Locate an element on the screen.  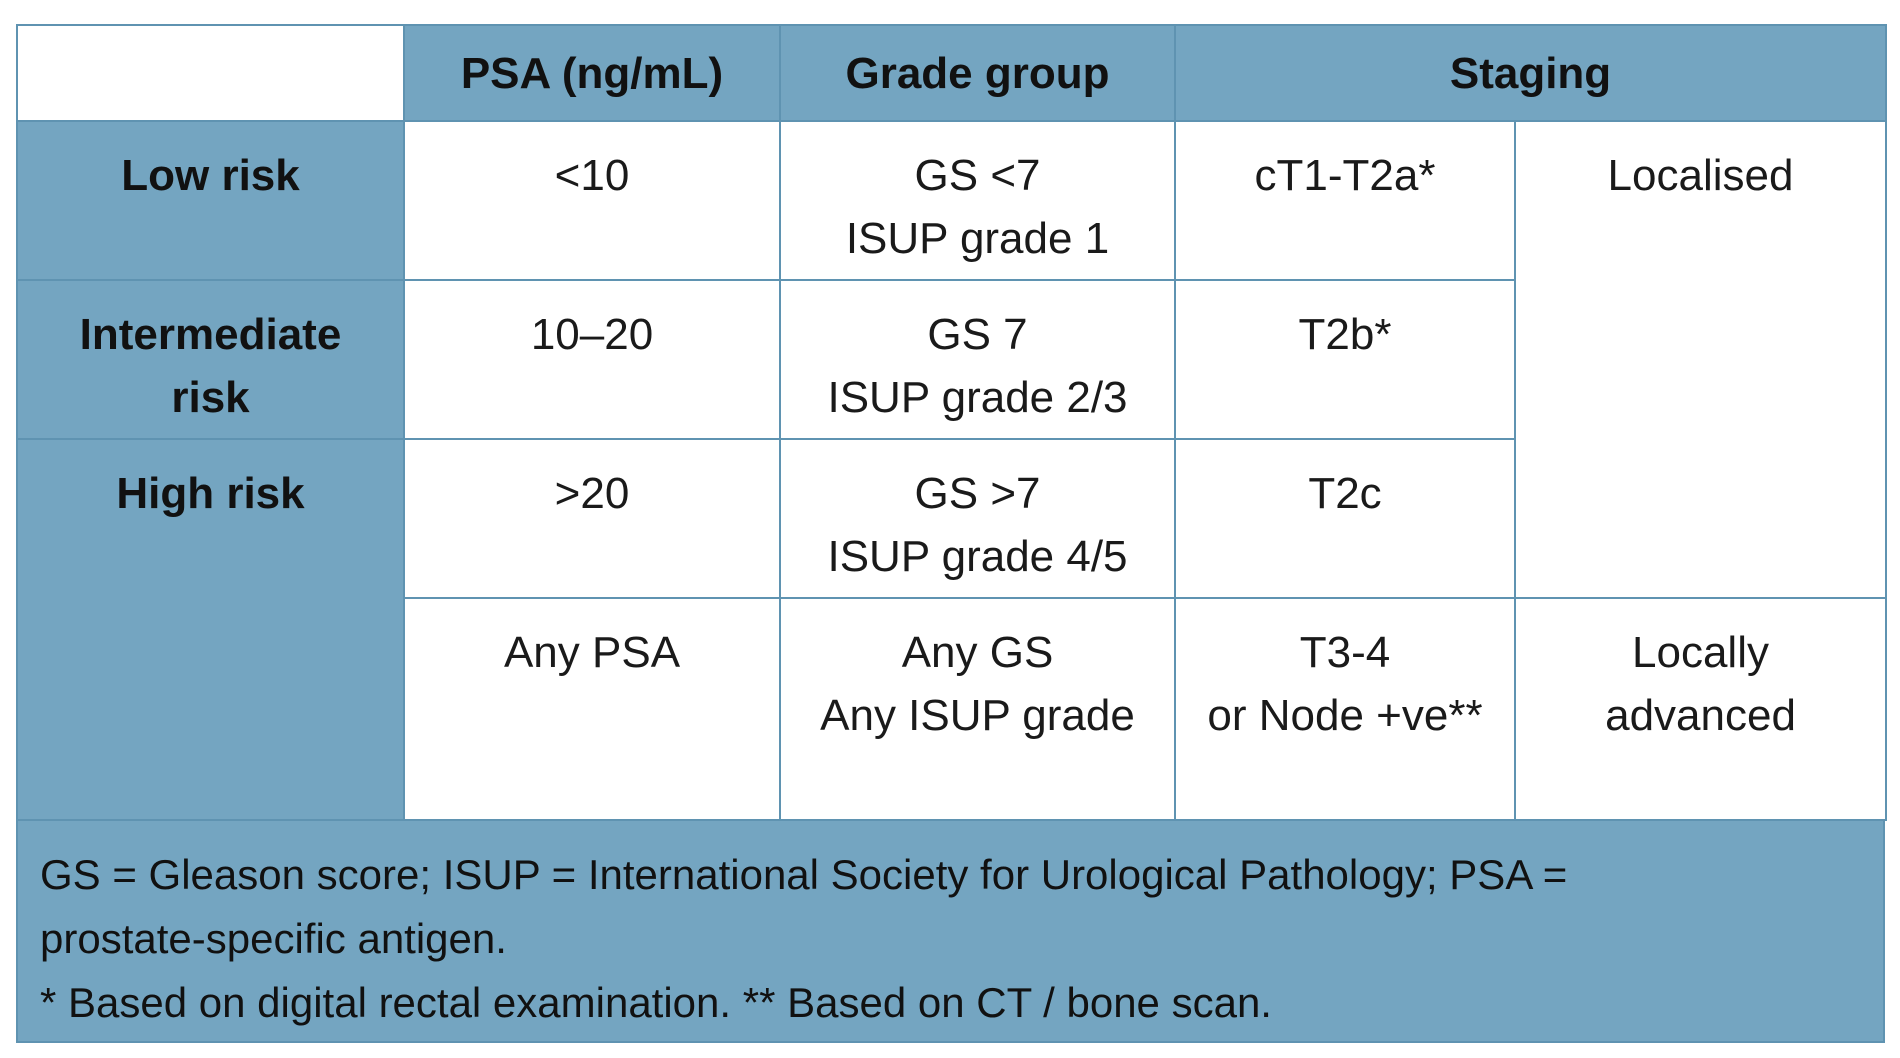
cell-text: GS >7 is located at coordinates (977, 493).